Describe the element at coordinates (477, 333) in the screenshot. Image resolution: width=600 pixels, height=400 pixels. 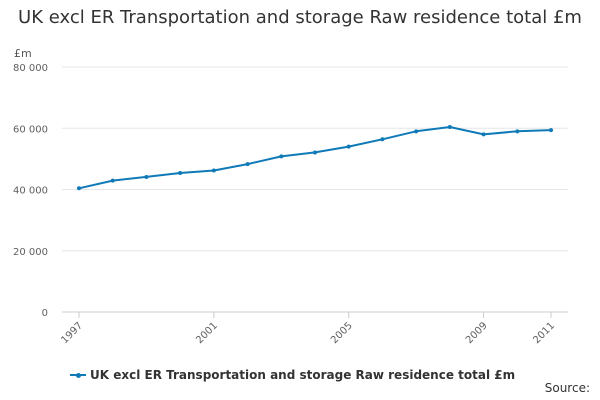
I see `x-tick-label: 2009` at that location.